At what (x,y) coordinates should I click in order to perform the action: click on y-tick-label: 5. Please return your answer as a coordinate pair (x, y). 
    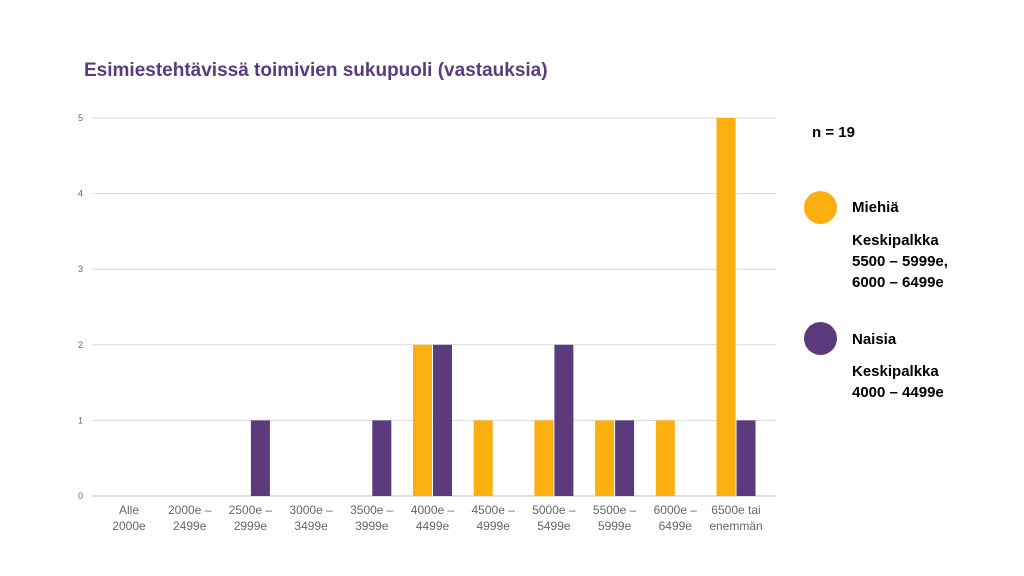
    Looking at the image, I should click on (80, 118).